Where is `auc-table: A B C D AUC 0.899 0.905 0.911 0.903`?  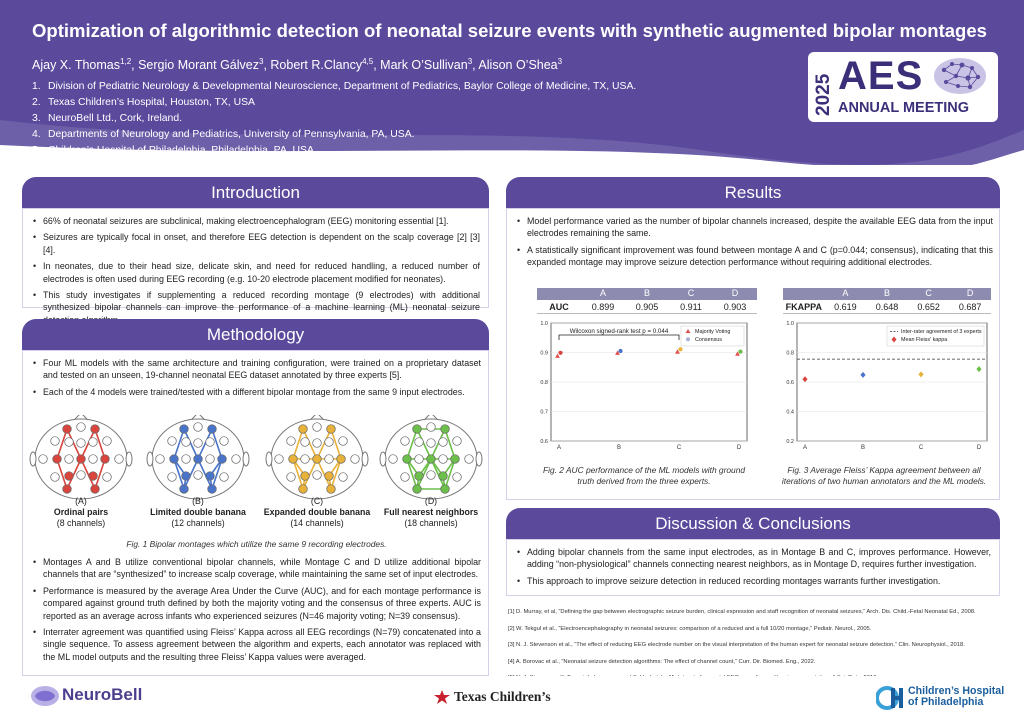
auc-table: A B C D AUC 0.899 0.905 0.911 0.903 is located at coordinates (647, 301).